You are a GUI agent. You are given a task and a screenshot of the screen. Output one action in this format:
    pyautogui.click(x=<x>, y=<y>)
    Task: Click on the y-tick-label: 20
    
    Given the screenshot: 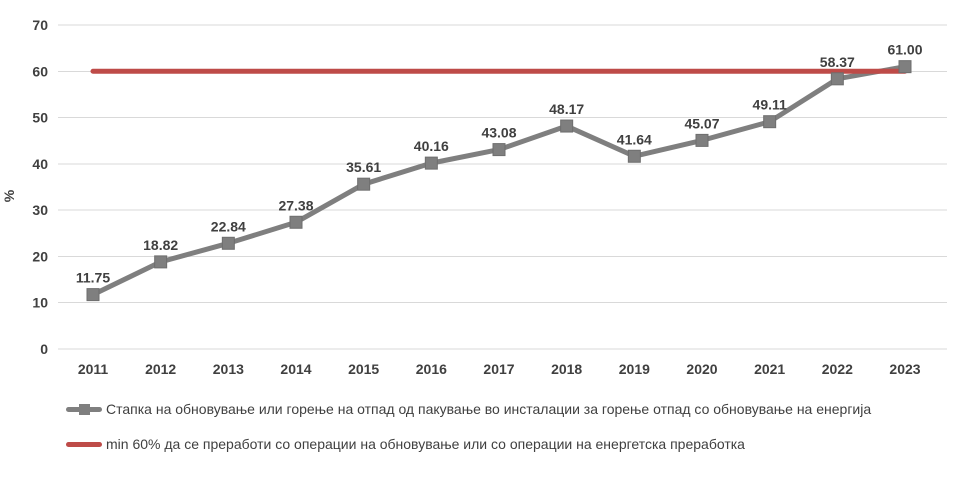 What is the action you would take?
    pyautogui.click(x=40, y=256)
    